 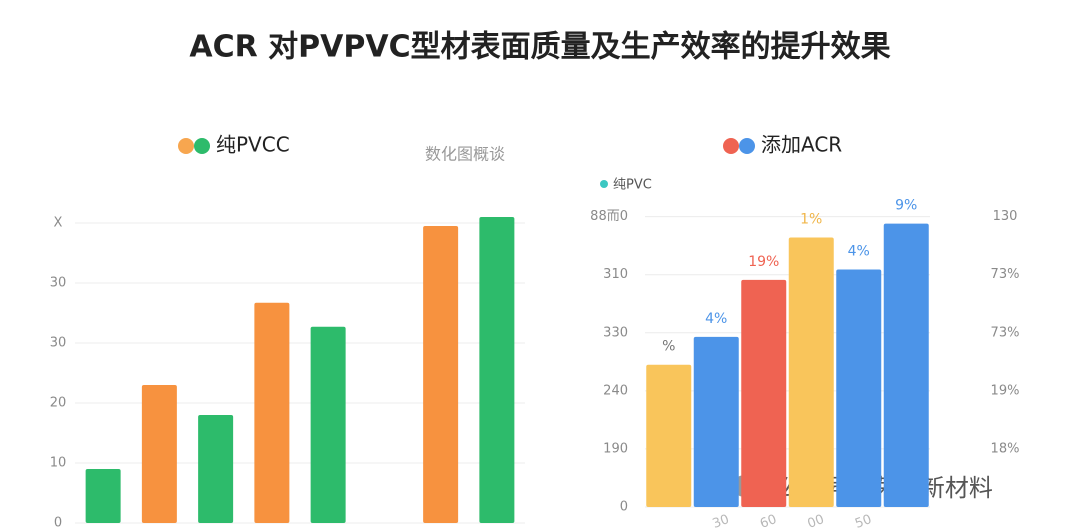 I want to click on y-tick-label: X, so click(x=58, y=223).